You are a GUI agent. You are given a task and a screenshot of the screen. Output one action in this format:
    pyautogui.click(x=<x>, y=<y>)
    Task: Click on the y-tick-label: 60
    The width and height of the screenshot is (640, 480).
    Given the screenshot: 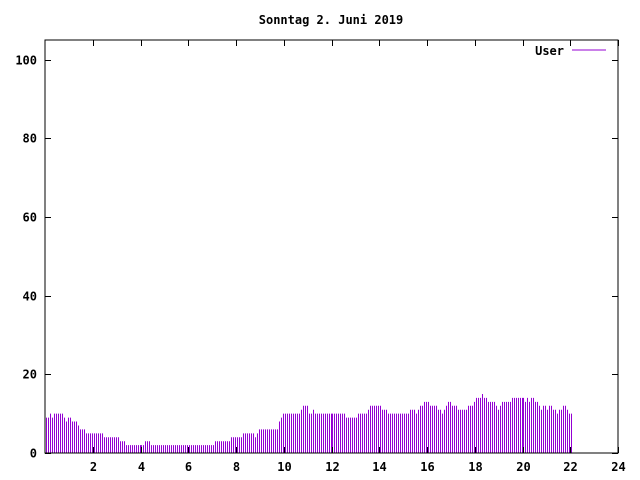 What is the action you would take?
    pyautogui.click(x=30, y=218)
    